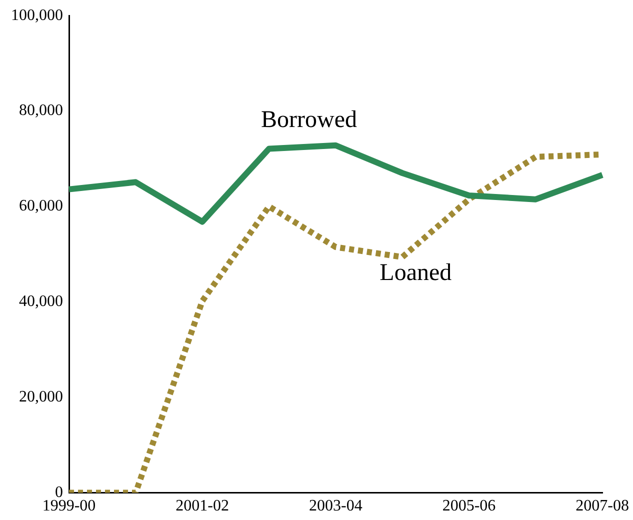 The height and width of the screenshot is (520, 633). What do you see at coordinates (41, 111) in the screenshot?
I see `y-tick-label: 80,000` at bounding box center [41, 111].